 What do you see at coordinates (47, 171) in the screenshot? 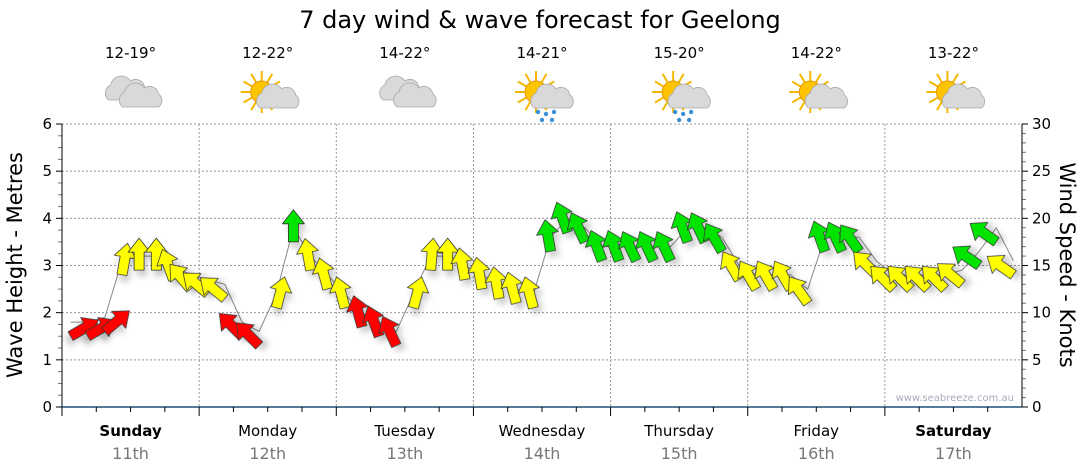
I see `y-tick-label: 5` at bounding box center [47, 171].